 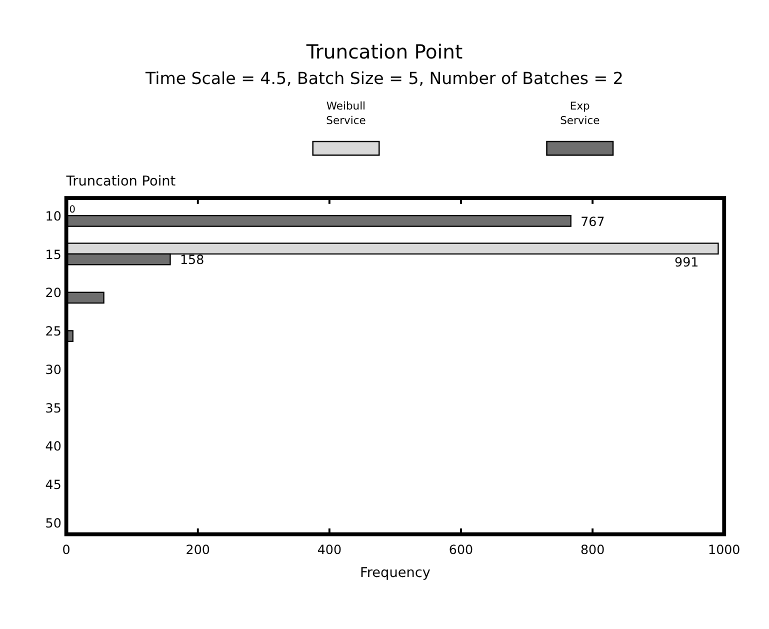 I want to click on x-tick-label: 800, so click(x=592, y=549).